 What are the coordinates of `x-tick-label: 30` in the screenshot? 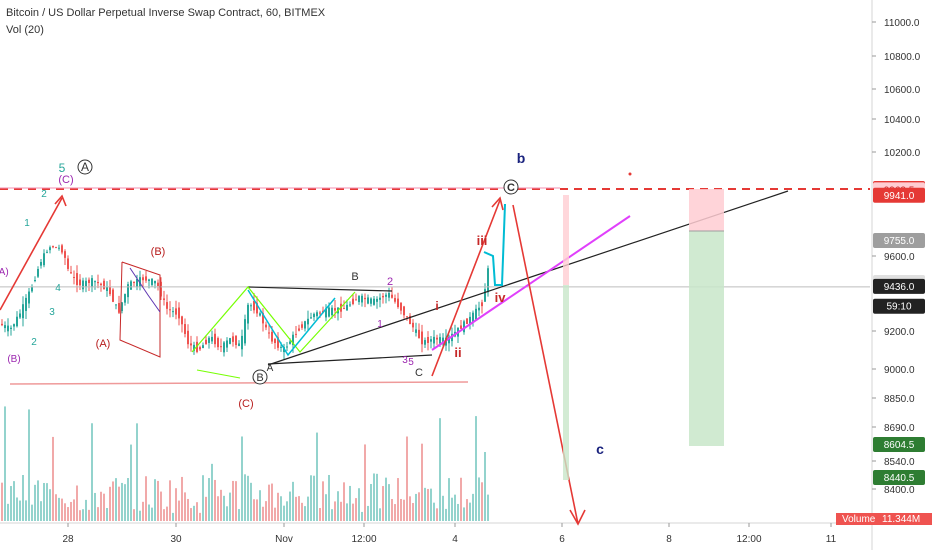 It's located at (176, 539).